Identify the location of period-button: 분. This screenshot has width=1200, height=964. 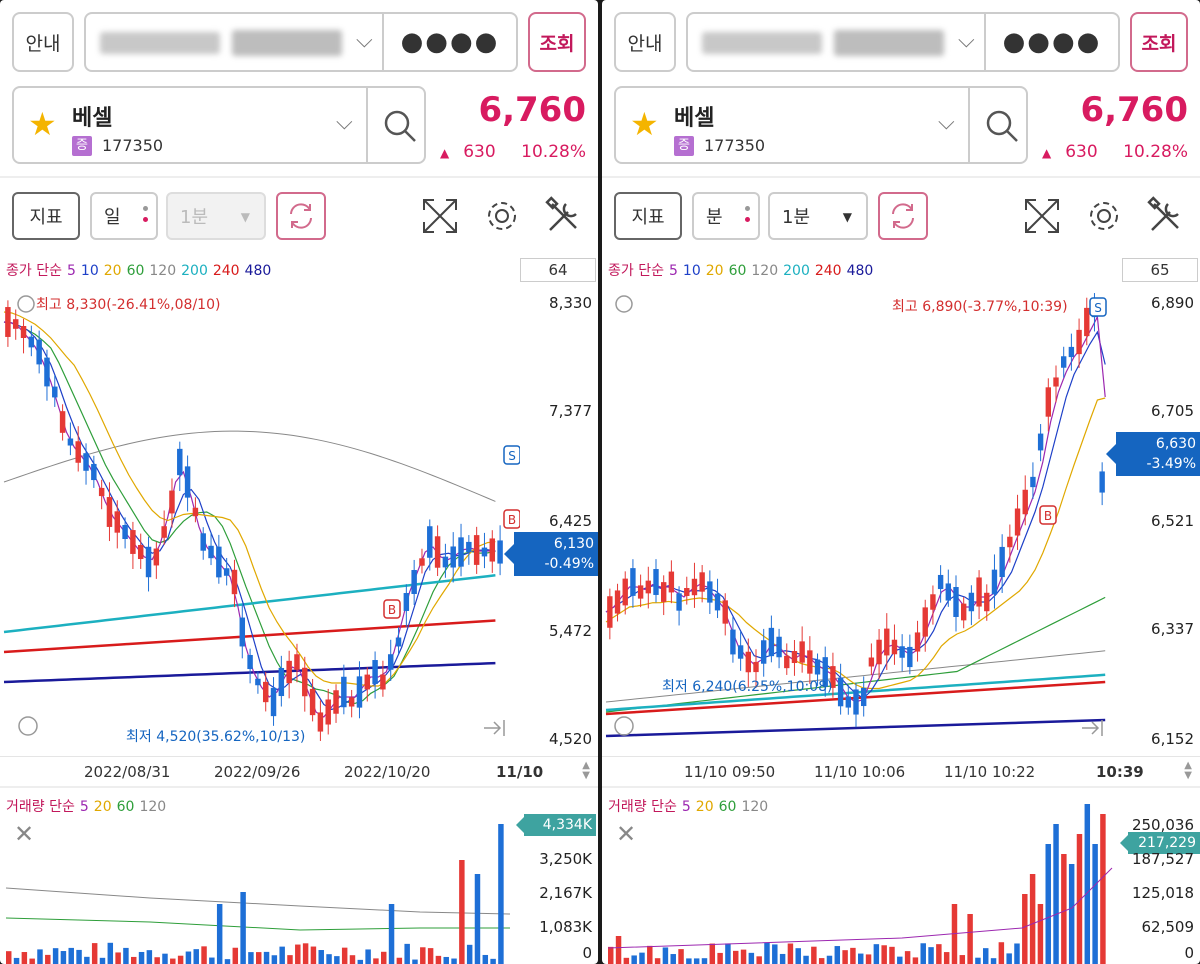
(726, 216).